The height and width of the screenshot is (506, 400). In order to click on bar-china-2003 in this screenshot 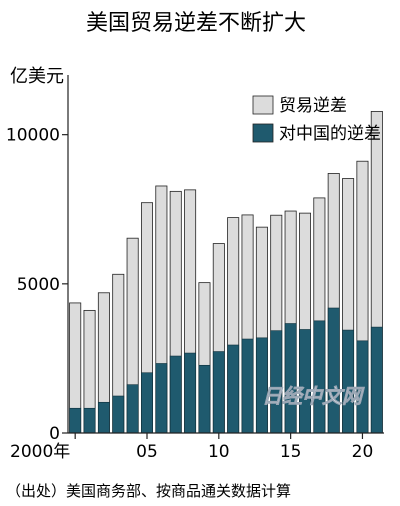, I will do `click(118, 414)`.